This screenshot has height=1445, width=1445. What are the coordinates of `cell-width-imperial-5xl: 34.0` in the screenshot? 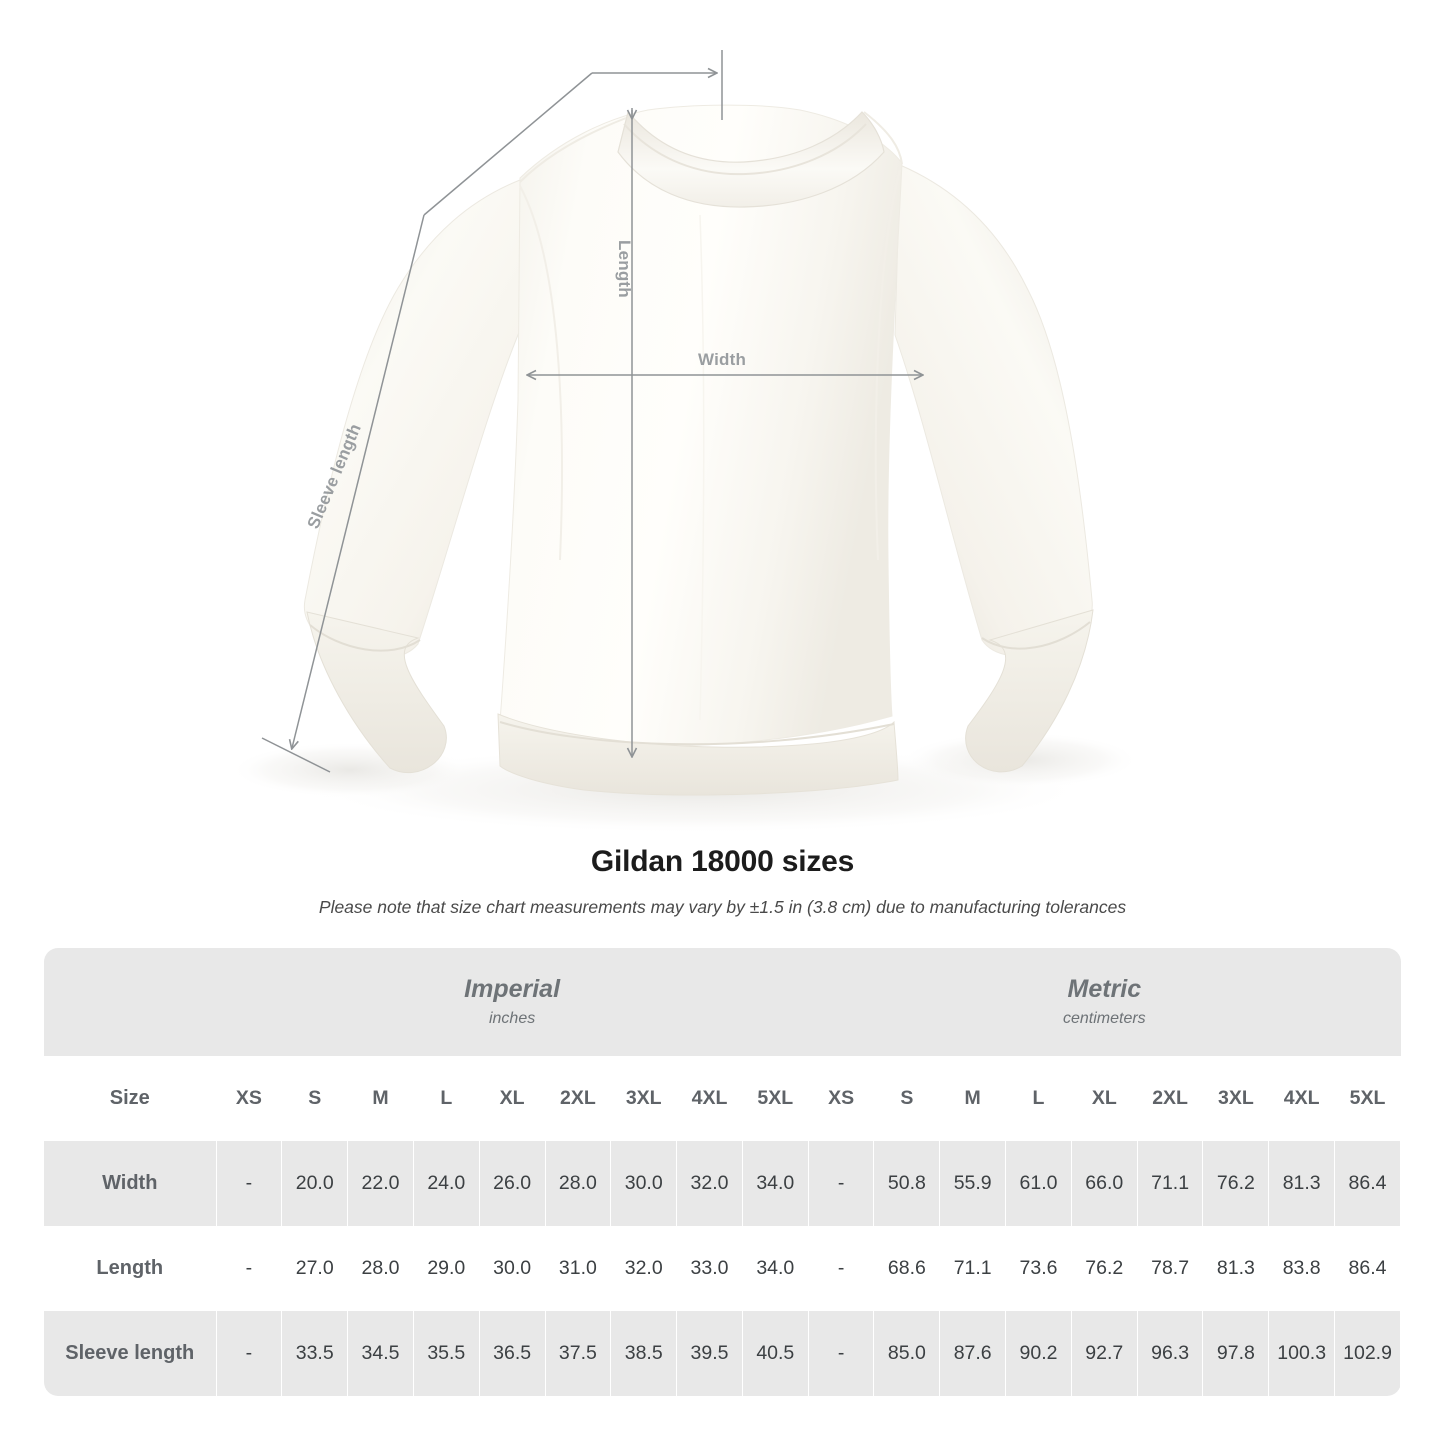 It's located at (775, 1183).